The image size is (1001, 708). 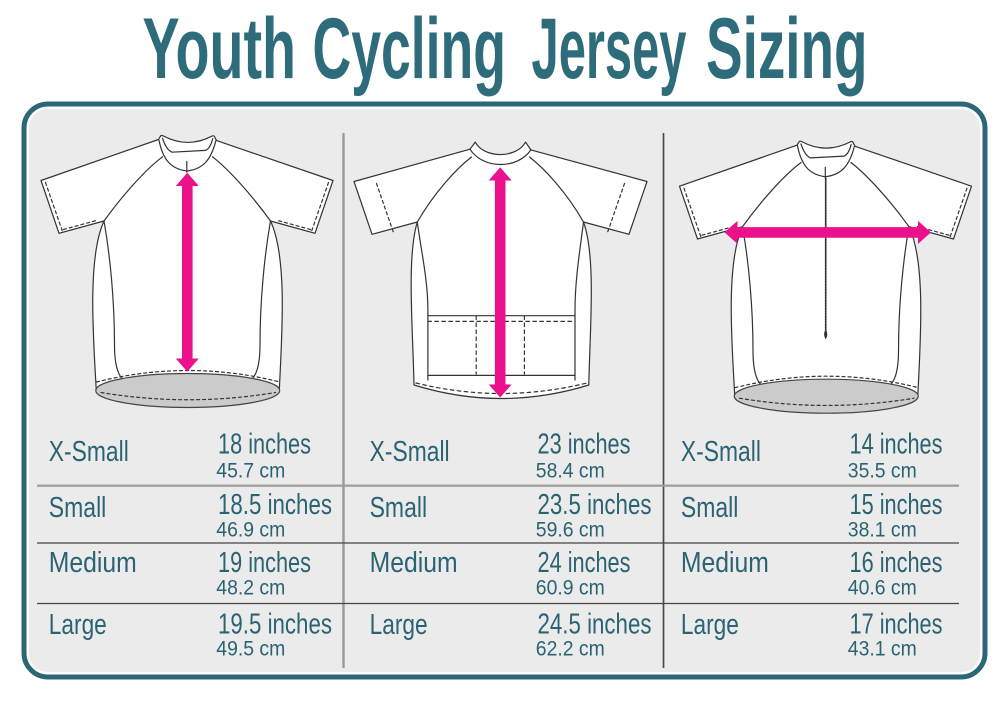 What do you see at coordinates (570, 529) in the screenshot?
I see `svg-text: 59.6 cm` at bounding box center [570, 529].